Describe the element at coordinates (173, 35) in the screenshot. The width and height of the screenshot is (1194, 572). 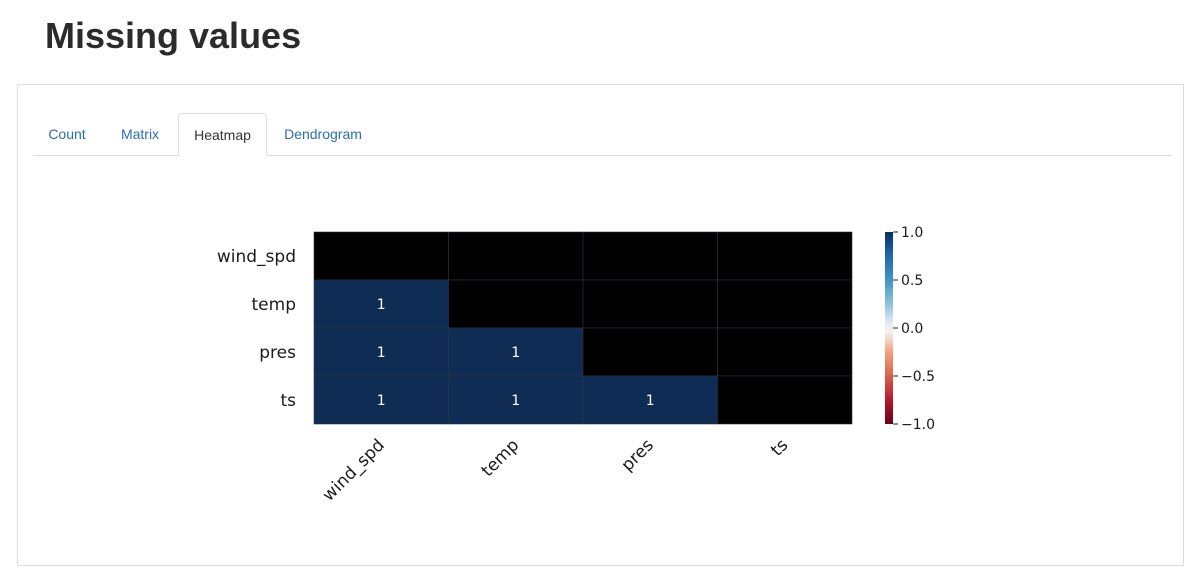
I see `page-title: Missing values` at that location.